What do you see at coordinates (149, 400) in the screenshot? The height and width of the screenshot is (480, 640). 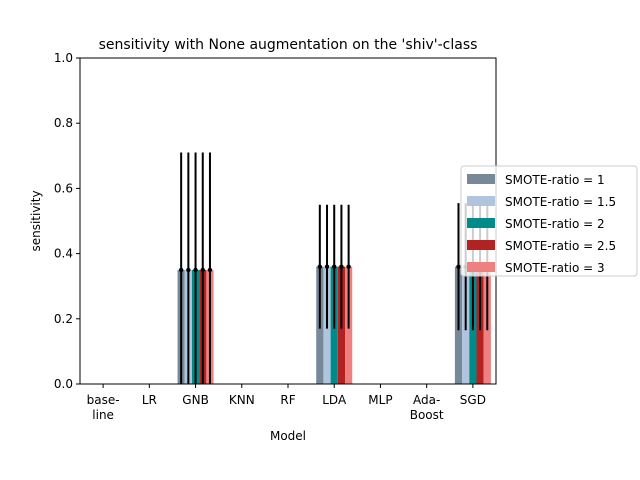 I see `x-tick-label: LR` at bounding box center [149, 400].